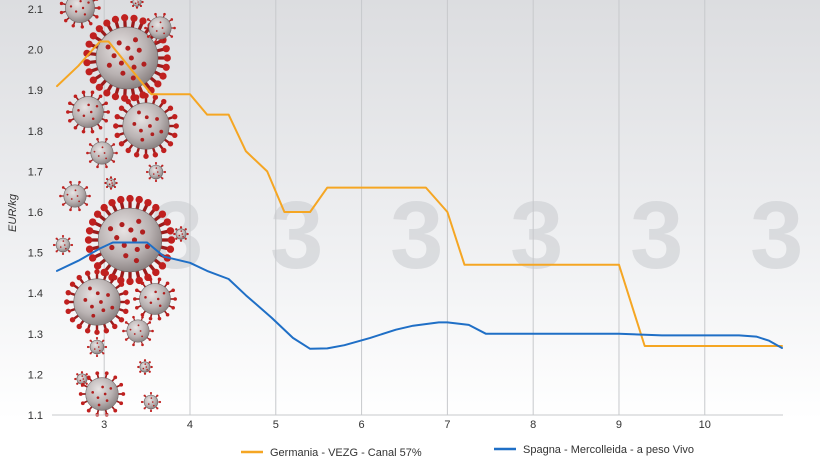  I want to click on y-tick-label: 1.8, so click(35, 132).